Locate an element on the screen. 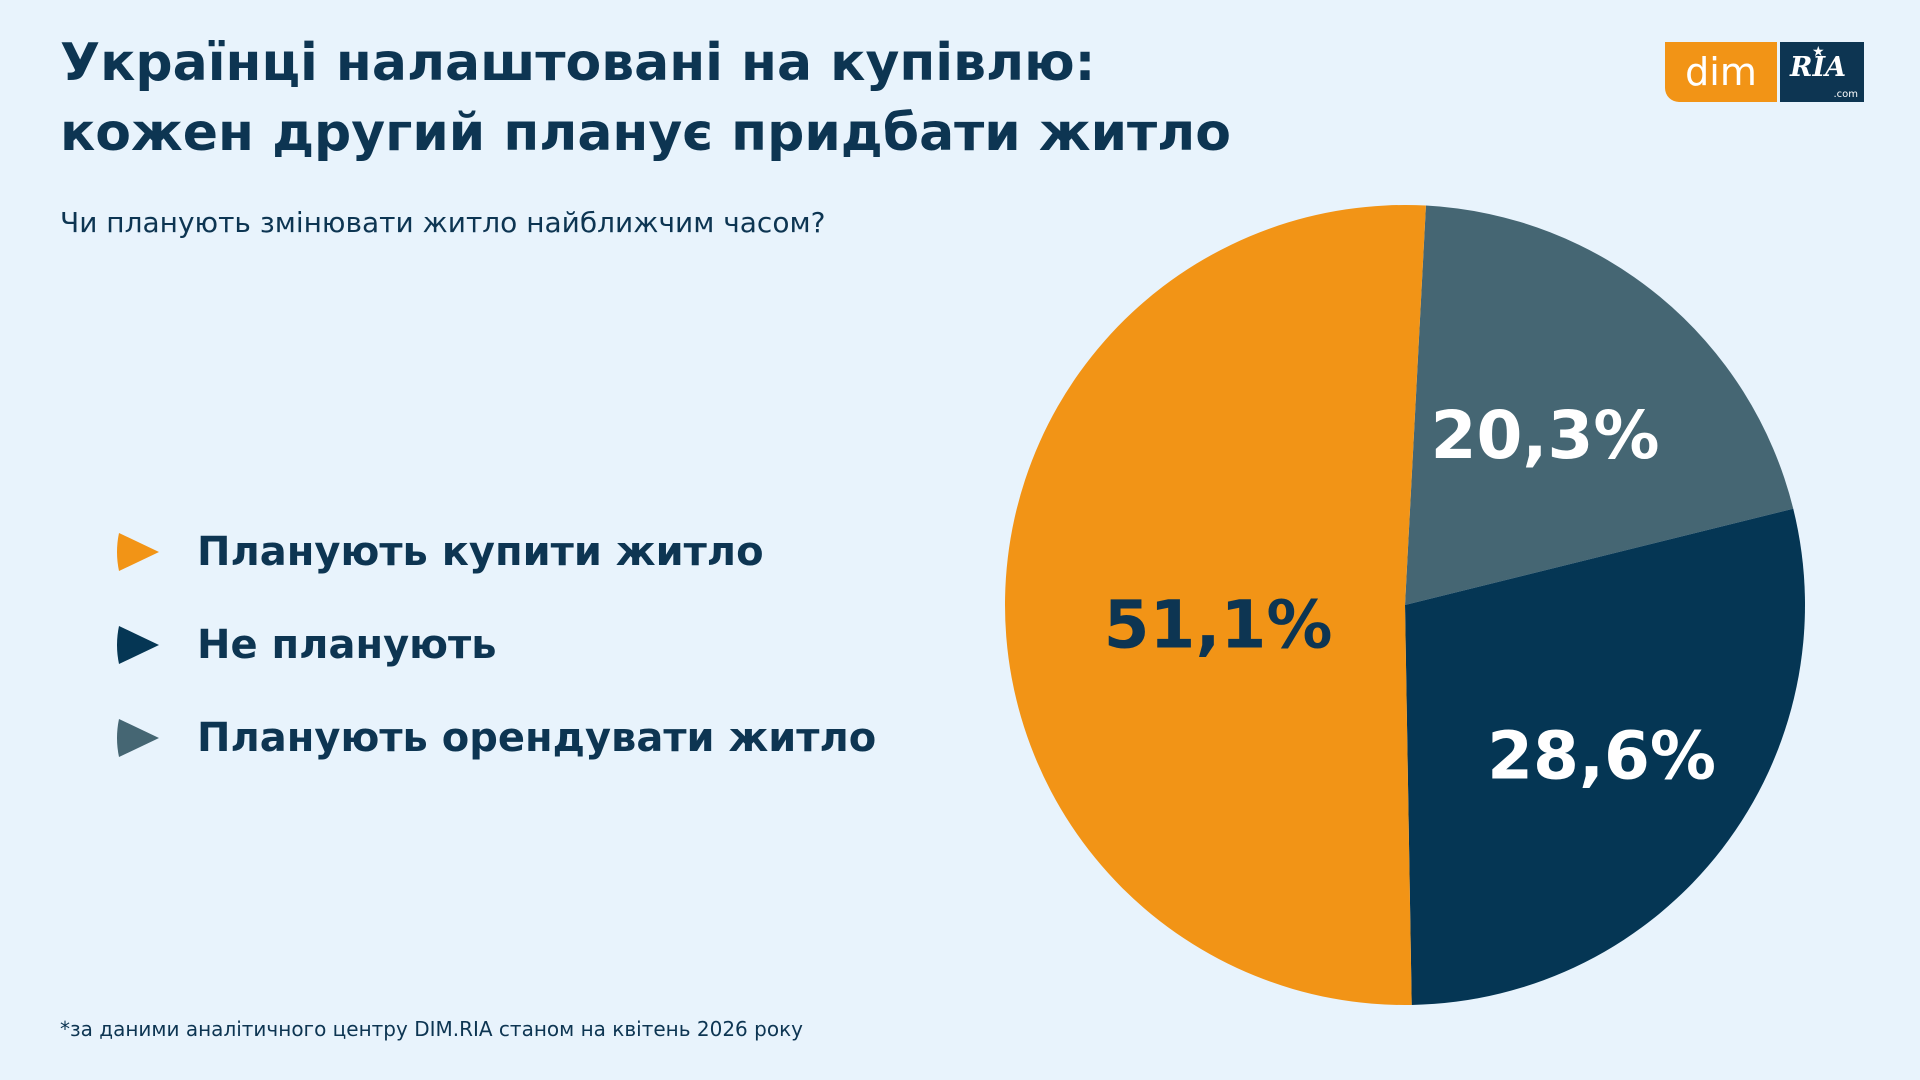  logo-ria-part: ★ RIA .com is located at coordinates (1822, 72).